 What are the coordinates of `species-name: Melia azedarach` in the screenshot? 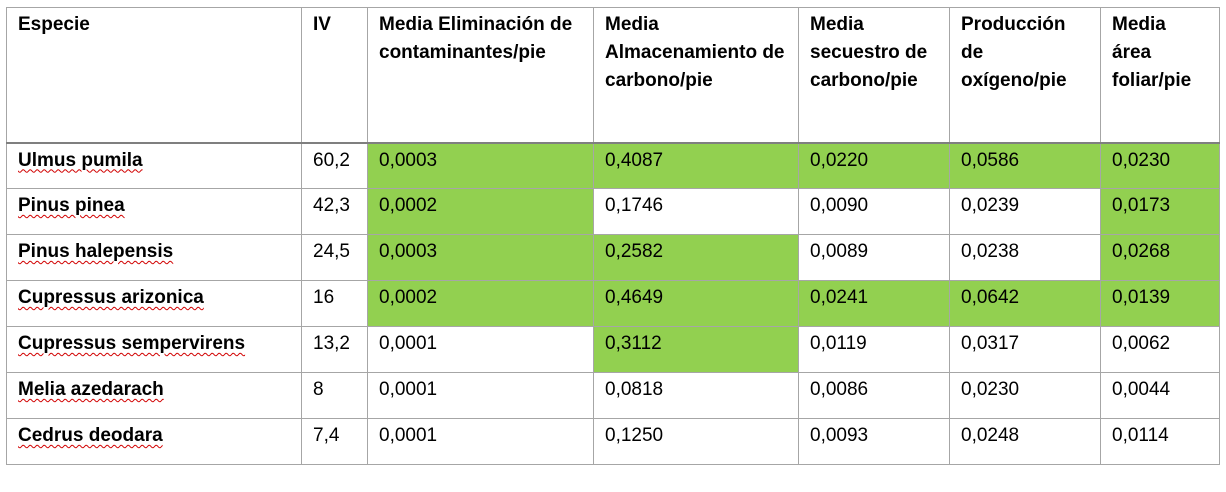 It's located at (91, 389).